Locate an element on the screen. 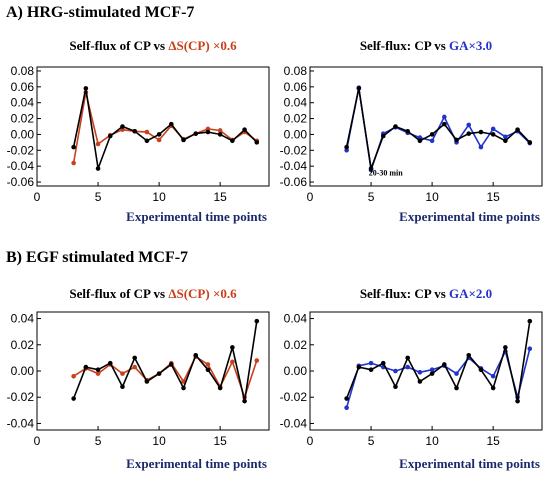 Image resolution: width=550 pixels, height=477 pixels. chart-annotation: 20-30 min is located at coordinates (386, 173).